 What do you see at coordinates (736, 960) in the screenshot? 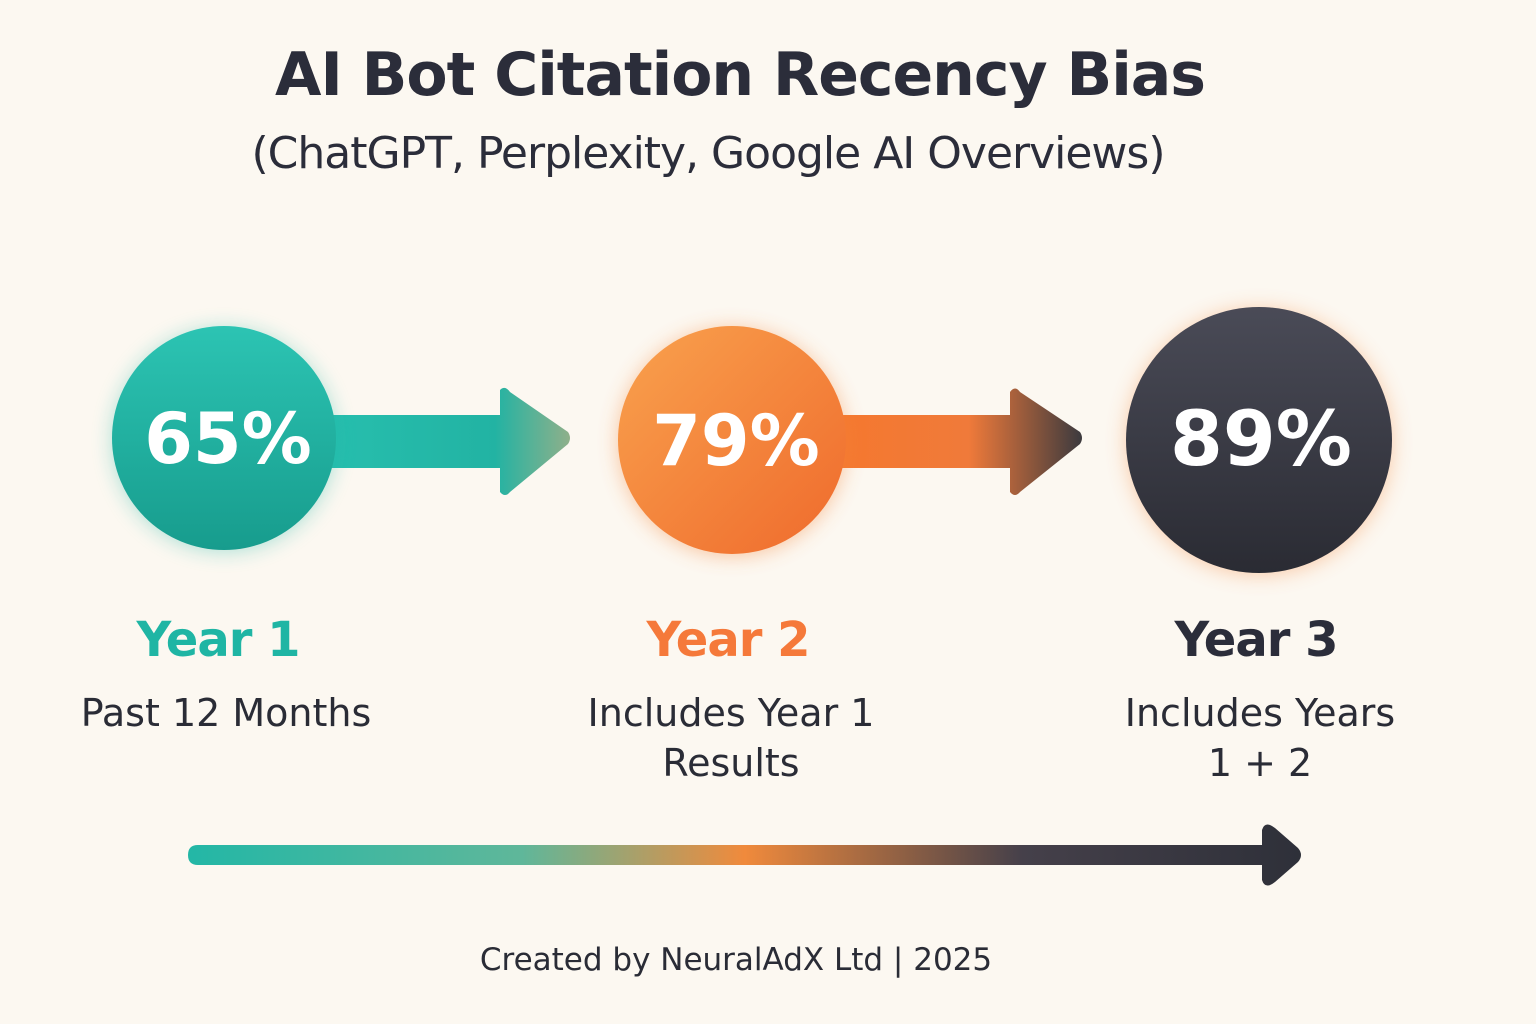
I see `footer-credit: Created by NeuralAdX Ltd | 2025` at bounding box center [736, 960].